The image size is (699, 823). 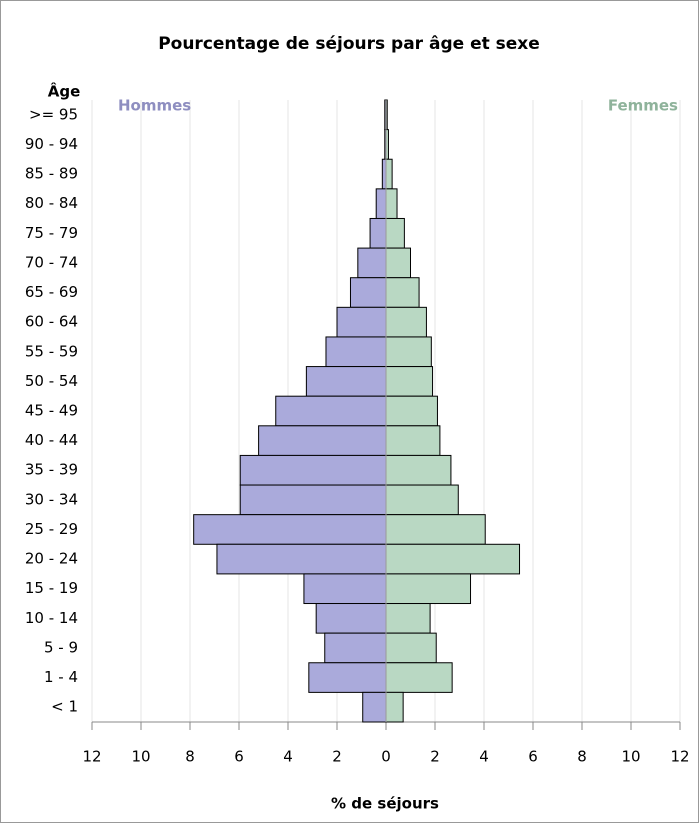 What do you see at coordinates (386, 757) in the screenshot?
I see `x-tick-label: 0` at bounding box center [386, 757].